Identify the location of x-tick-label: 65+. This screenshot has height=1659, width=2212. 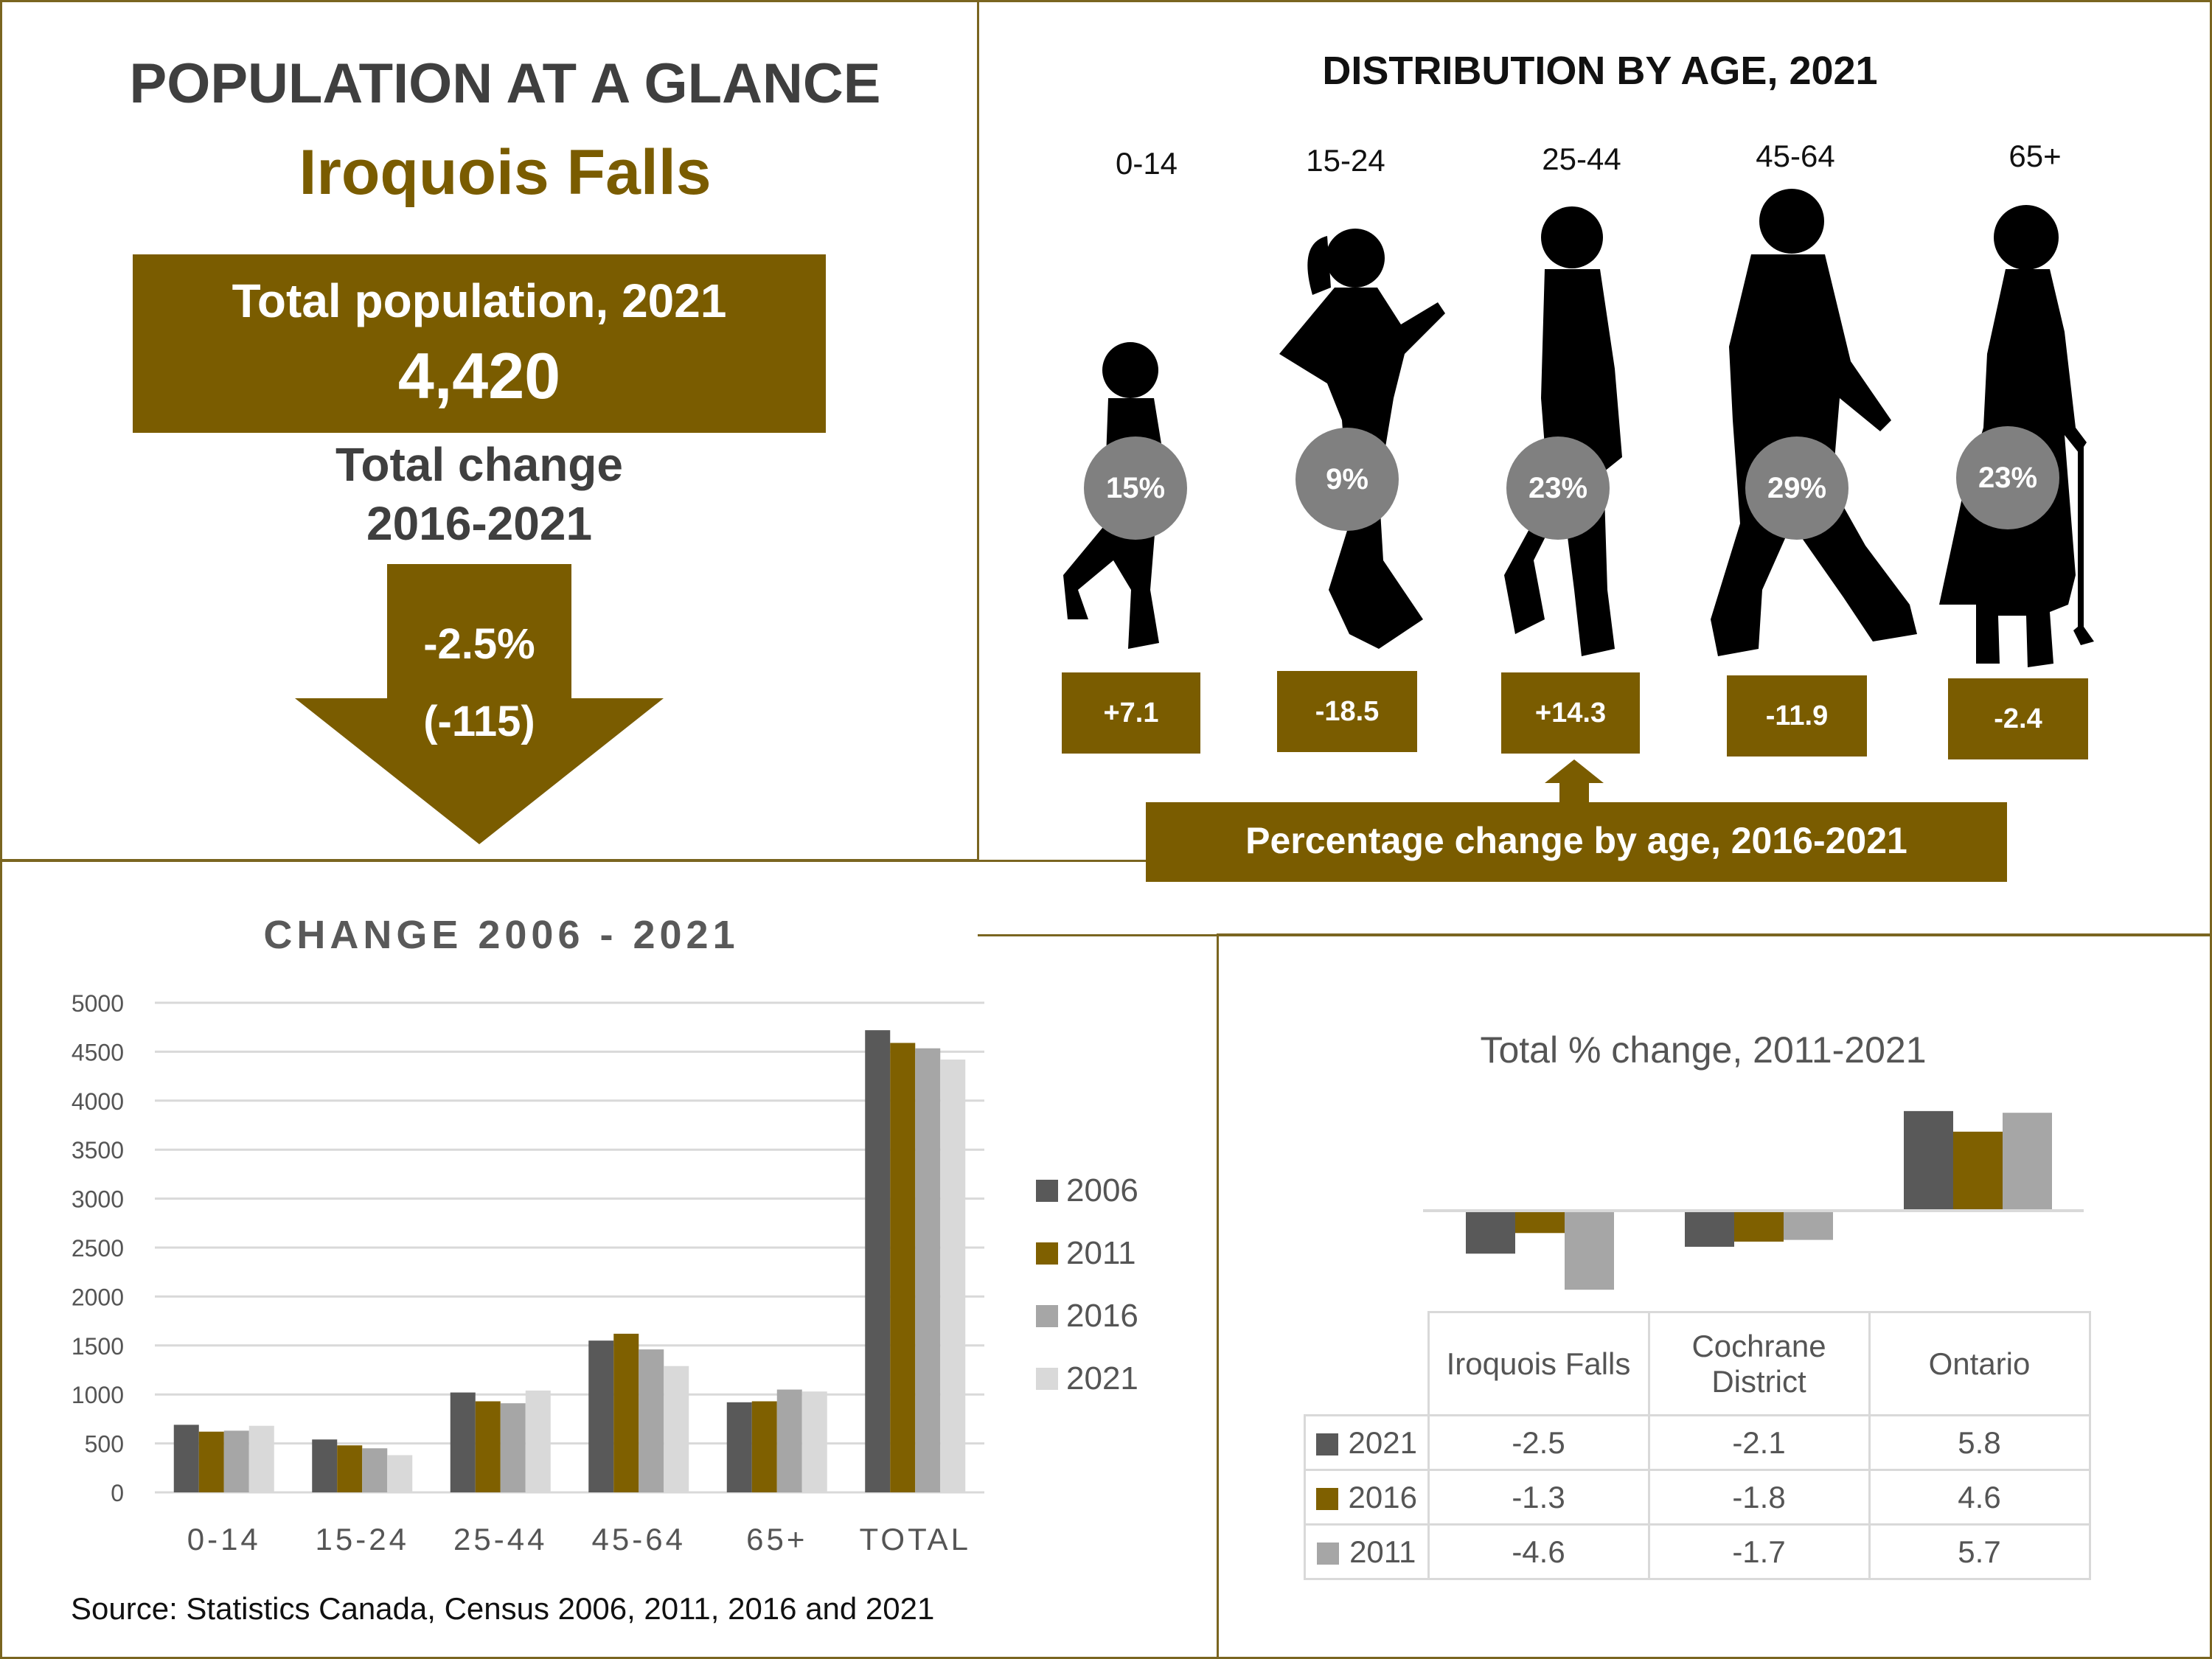
(776, 1539).